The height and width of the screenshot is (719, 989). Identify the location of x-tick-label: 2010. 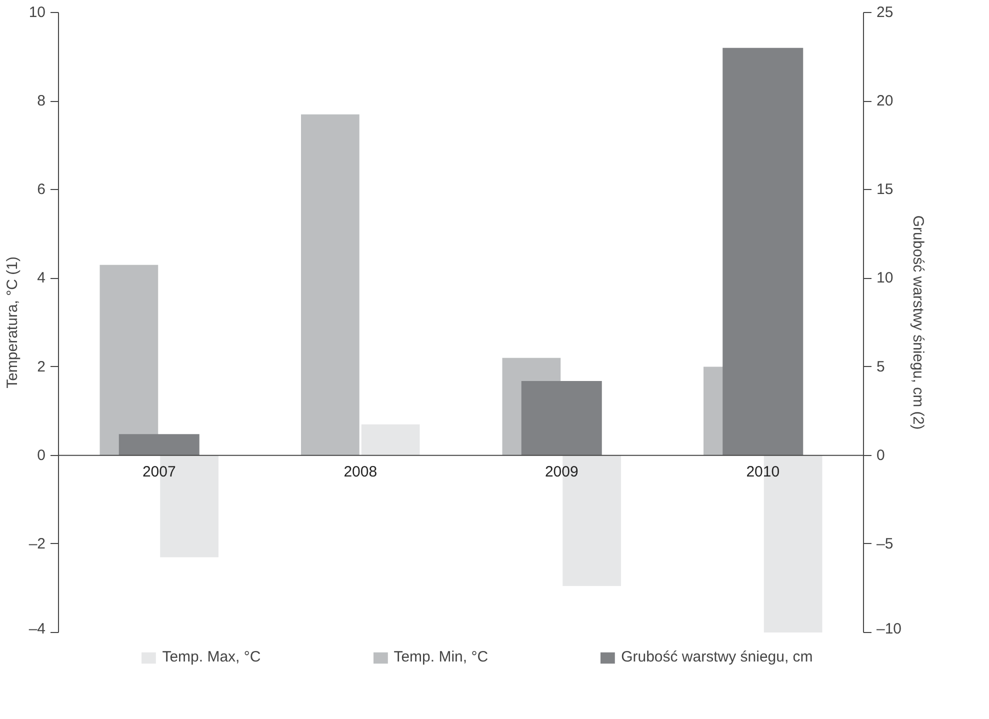
(763, 471).